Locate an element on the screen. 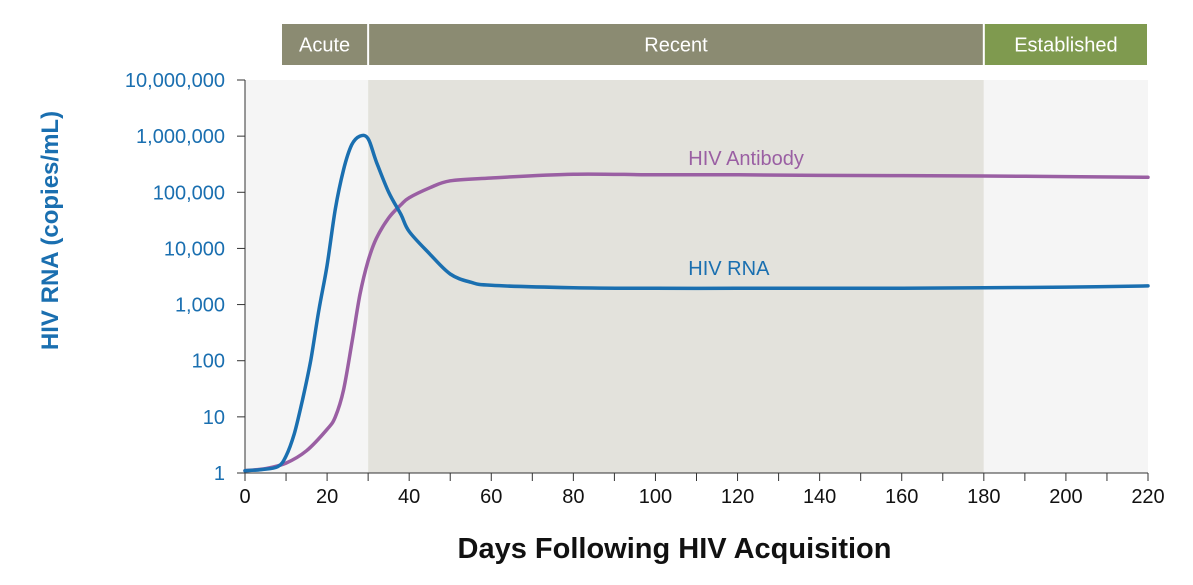 Image resolution: width=1193 pixels, height=585 pixels. x-tick-label: 40 is located at coordinates (409, 497).